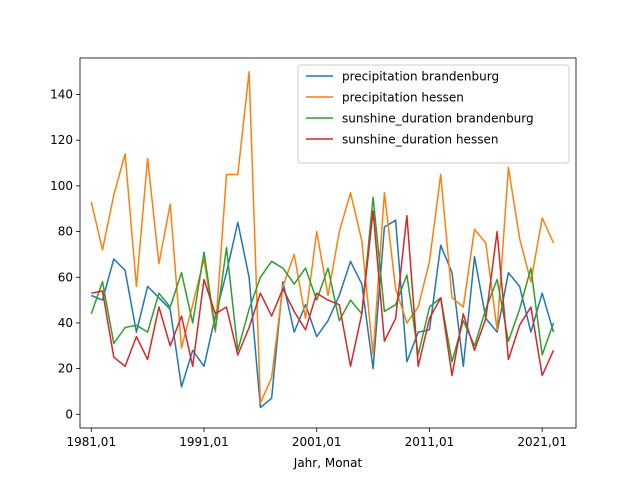 This screenshot has height=484, width=640. What do you see at coordinates (91, 442) in the screenshot?
I see `x-tick-label: 1981,01` at bounding box center [91, 442].